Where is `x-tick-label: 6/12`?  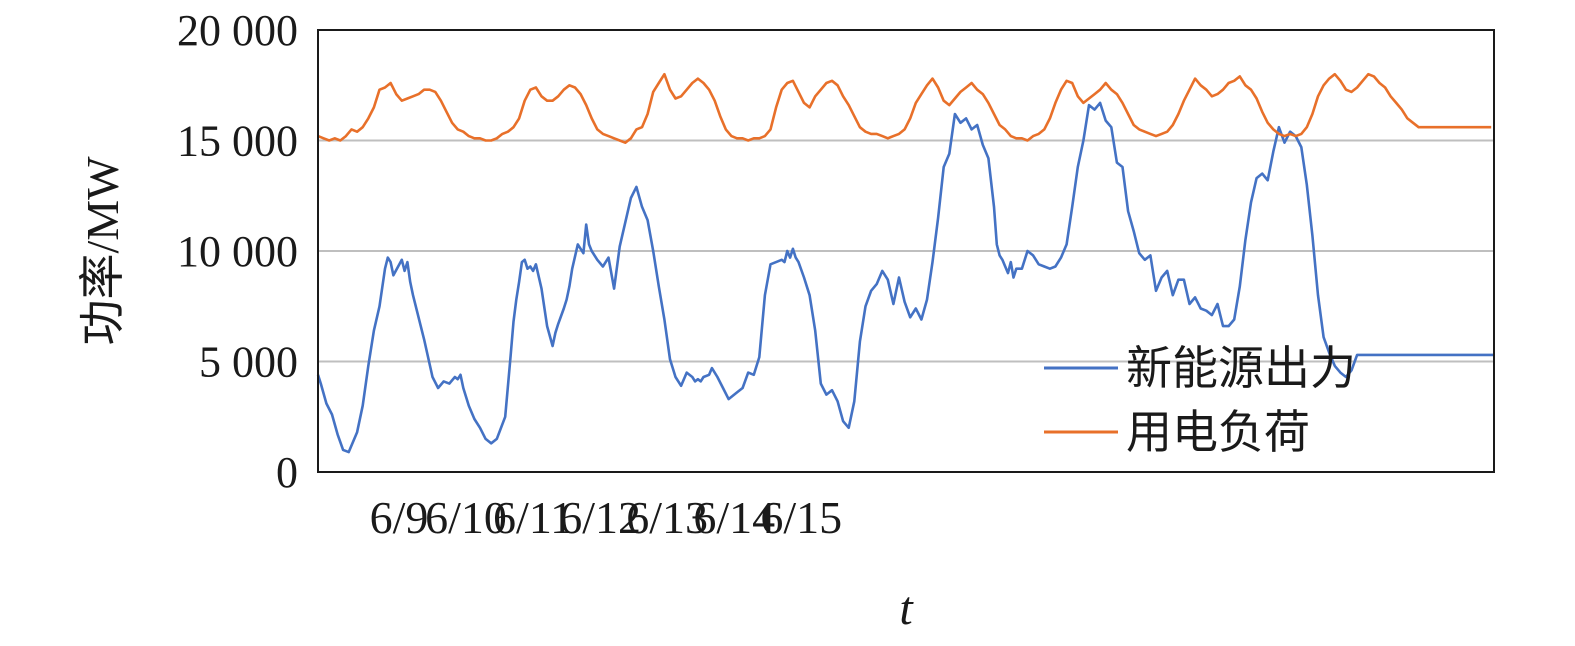 x-tick-label: 6/12 is located at coordinates (600, 517).